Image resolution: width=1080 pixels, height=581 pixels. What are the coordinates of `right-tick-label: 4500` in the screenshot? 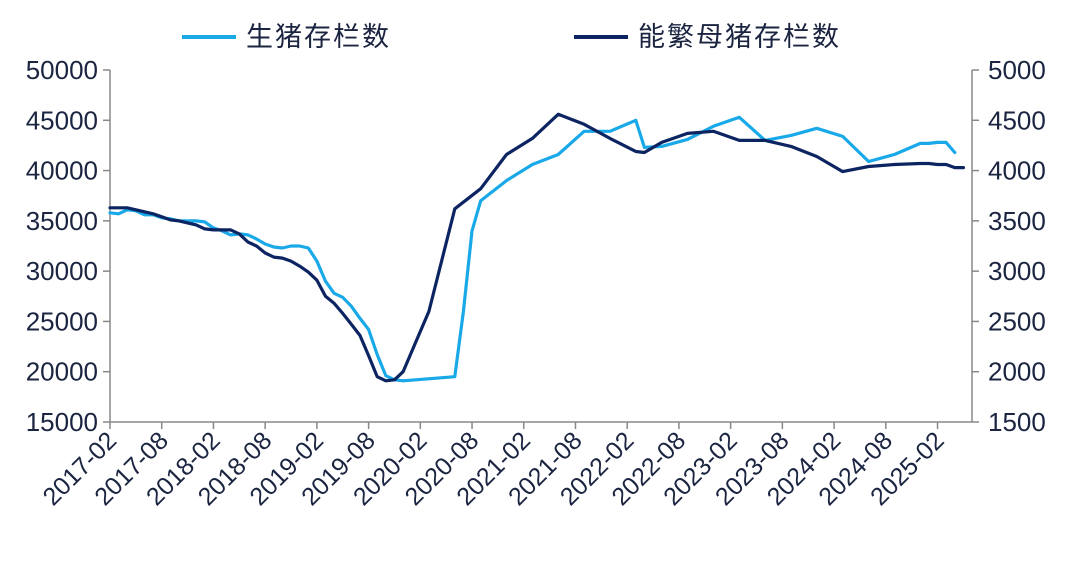 It's located at (1017, 120).